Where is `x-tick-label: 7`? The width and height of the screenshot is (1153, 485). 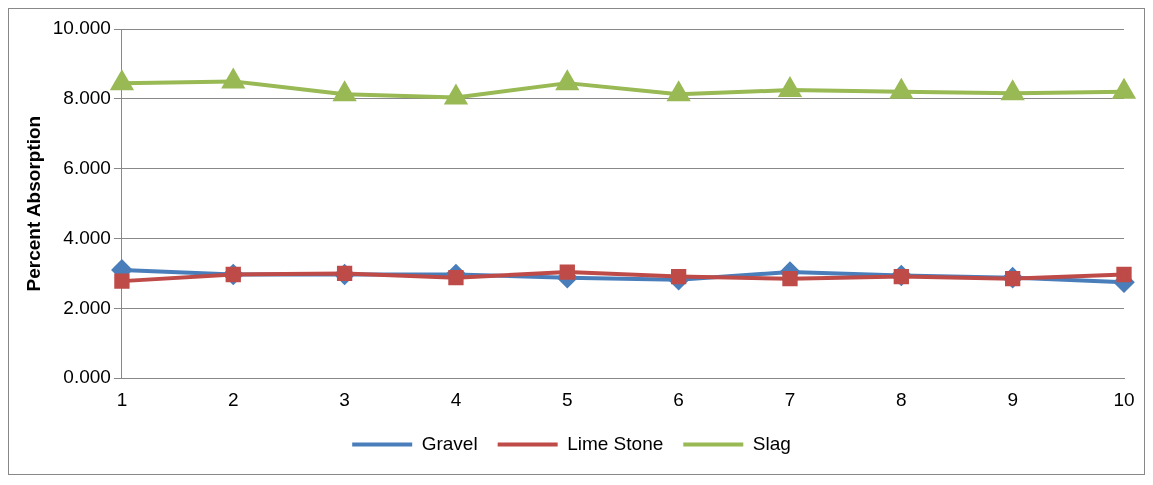 x-tick-label: 7 is located at coordinates (790, 399).